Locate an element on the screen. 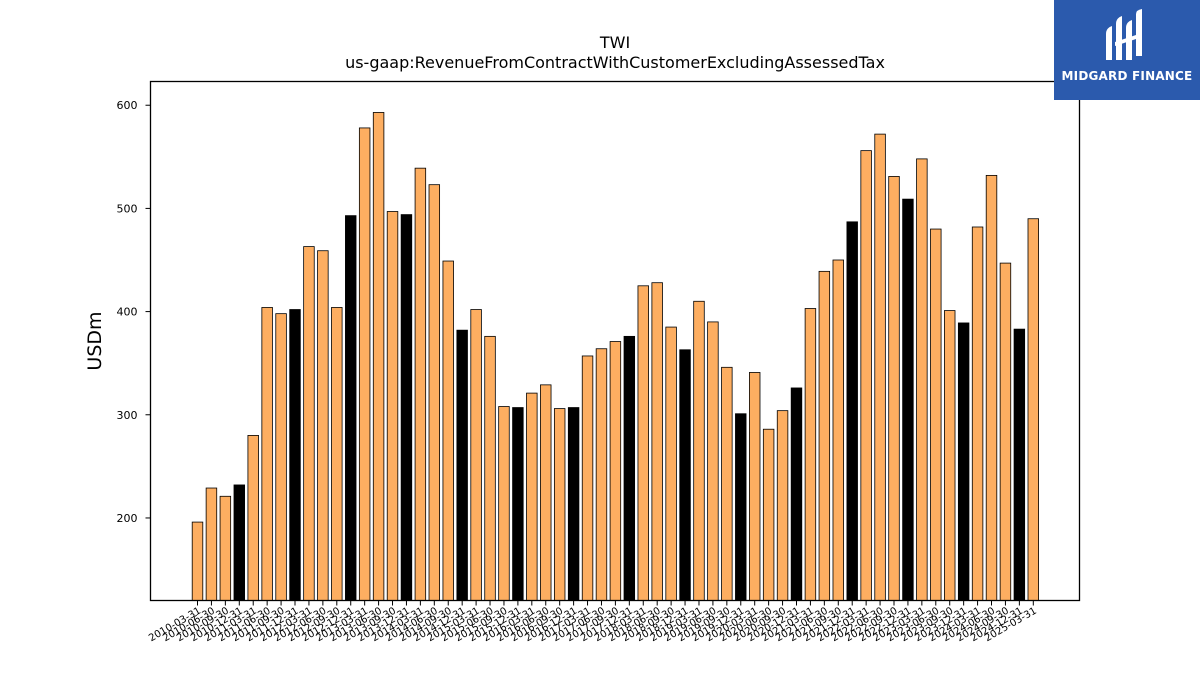 This screenshot has height=675, width=1200. y-tick-label: 200 is located at coordinates (127, 518).